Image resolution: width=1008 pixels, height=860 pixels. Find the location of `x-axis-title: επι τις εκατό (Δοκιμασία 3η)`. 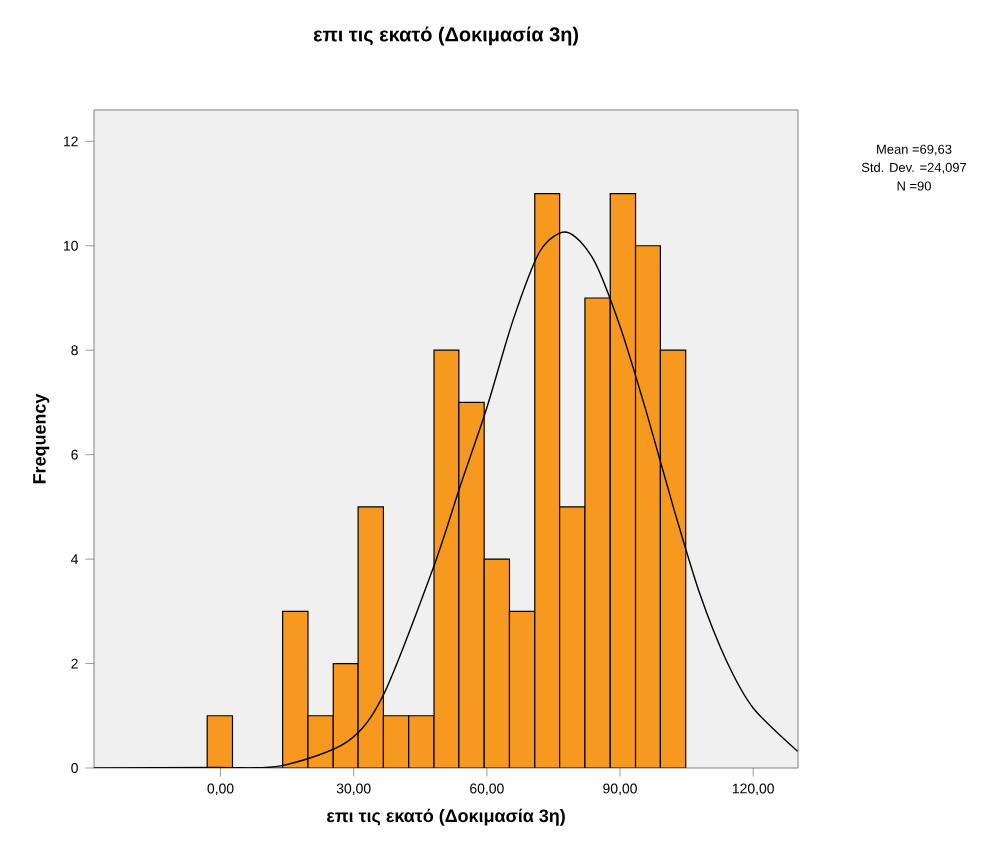

x-axis-title: επι τις εκατό (Δοκιμασία 3η) is located at coordinates (446, 817).